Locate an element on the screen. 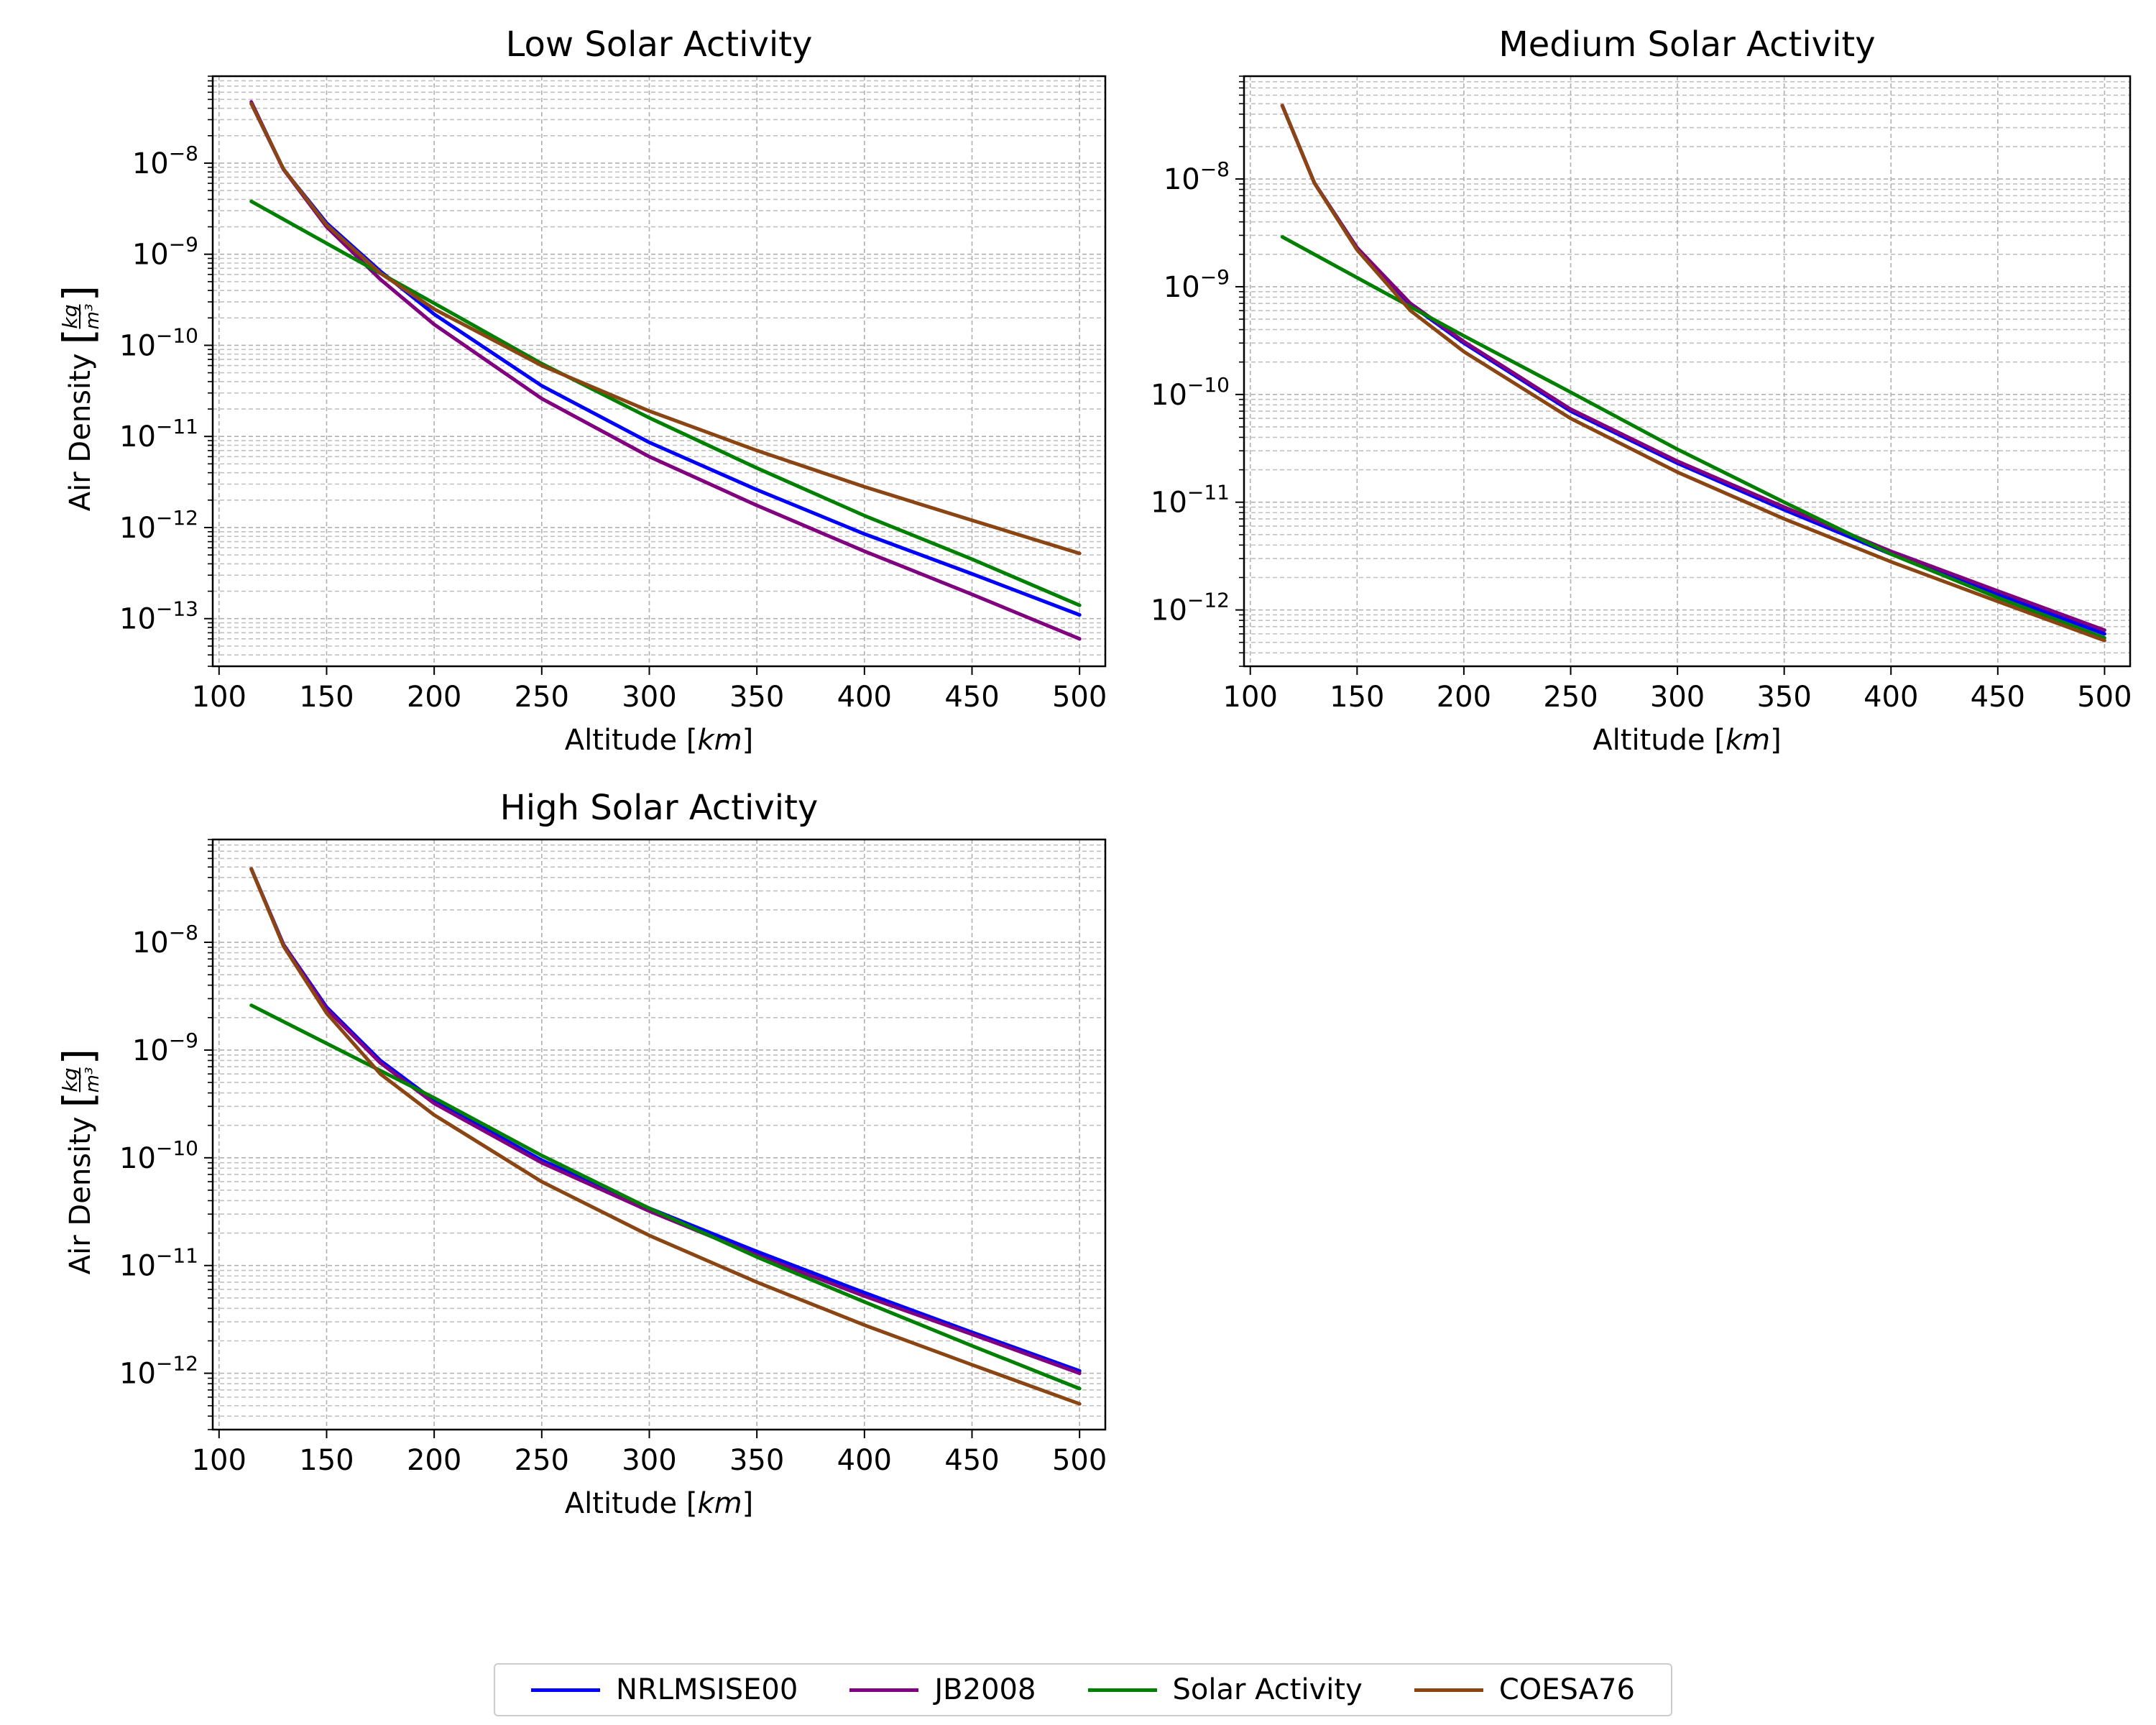  legend-item-solar-activity: Solar Activity is located at coordinates (1225, 1689).